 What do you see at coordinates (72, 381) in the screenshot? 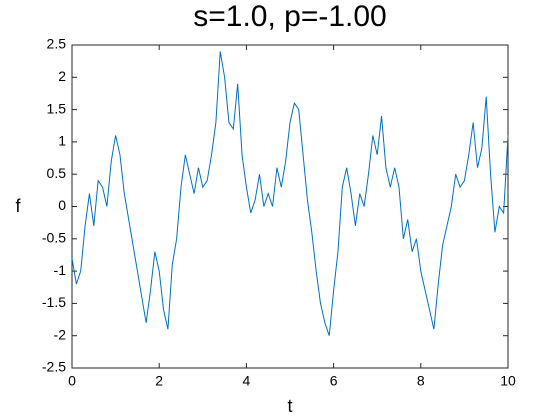
I see `x-tick-label: 0` at bounding box center [72, 381].